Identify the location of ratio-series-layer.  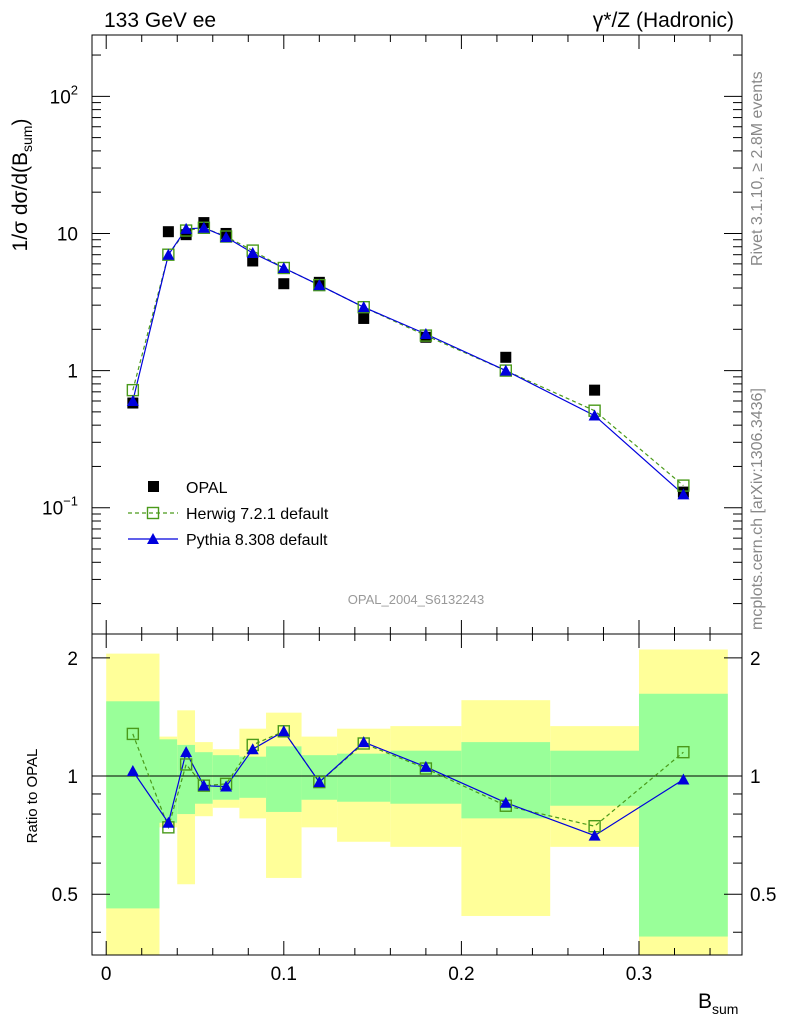
(408, 783).